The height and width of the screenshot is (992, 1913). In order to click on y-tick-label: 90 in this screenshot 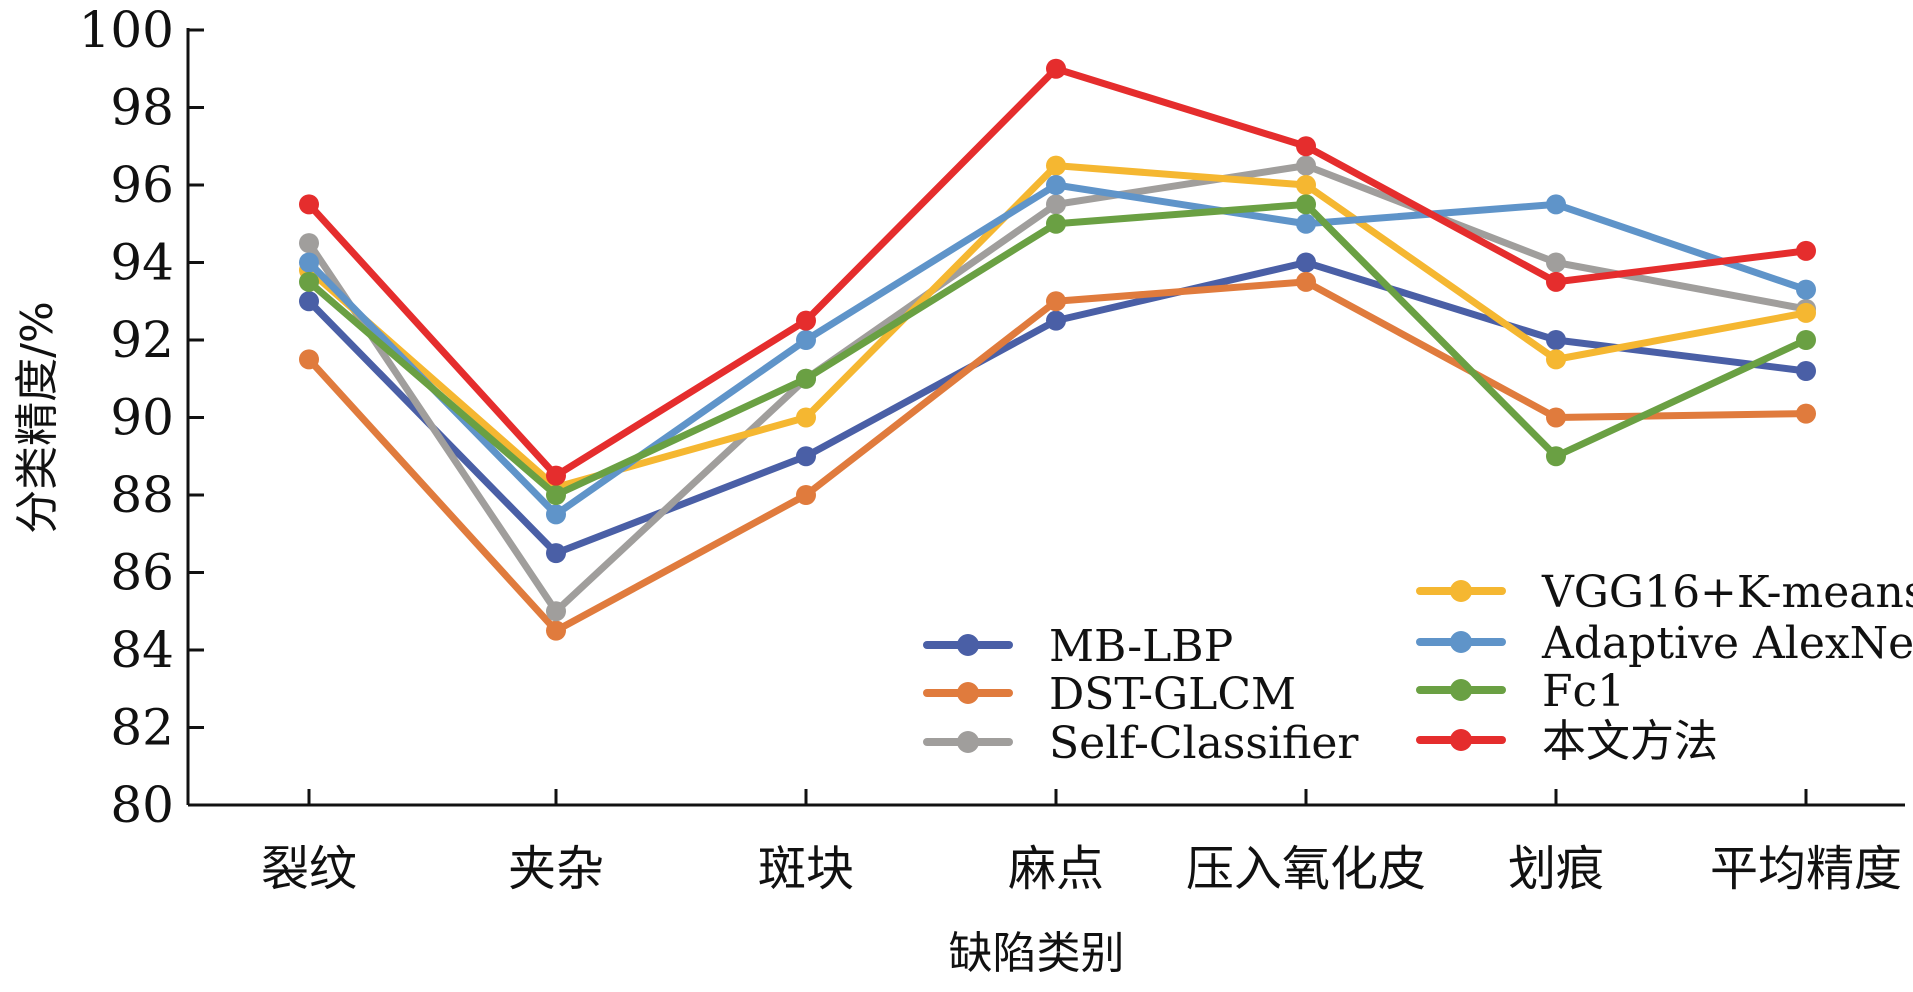, I will do `click(142, 418)`.